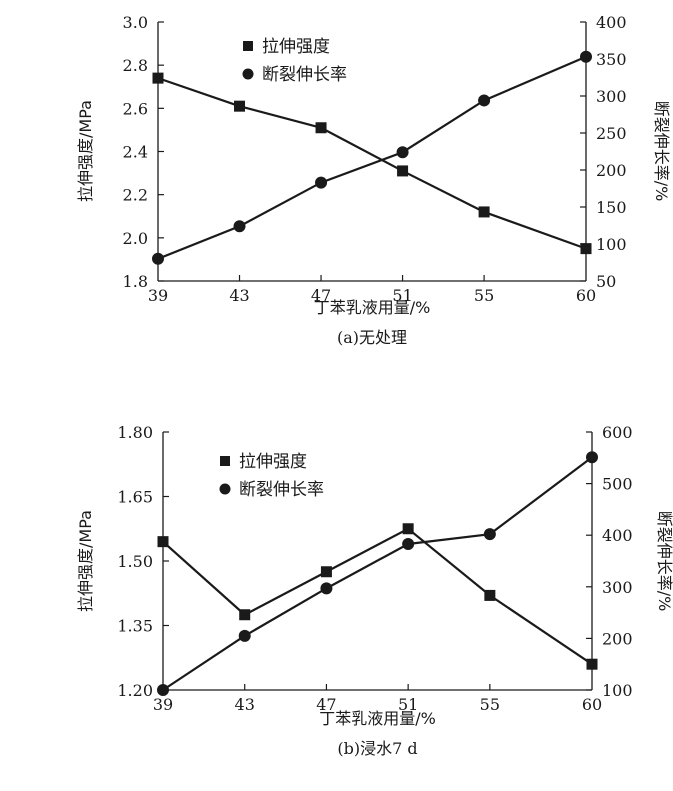  Describe the element at coordinates (611, 133) in the screenshot. I see `right-y-tick-label: 250` at that location.